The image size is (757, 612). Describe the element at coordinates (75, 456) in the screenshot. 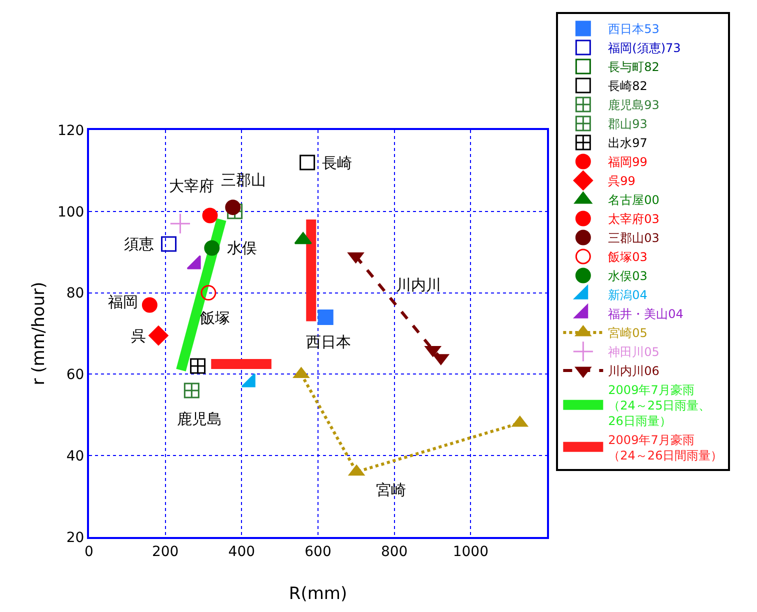

I see `y-tick-label: 40` at that location.